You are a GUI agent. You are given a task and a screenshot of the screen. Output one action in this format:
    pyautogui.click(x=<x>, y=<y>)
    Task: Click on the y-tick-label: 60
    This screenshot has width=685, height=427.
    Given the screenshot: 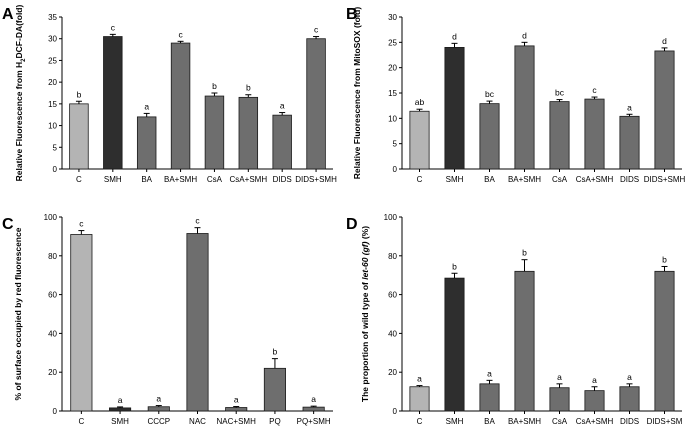 What is the action you would take?
    pyautogui.click(x=392, y=295)
    